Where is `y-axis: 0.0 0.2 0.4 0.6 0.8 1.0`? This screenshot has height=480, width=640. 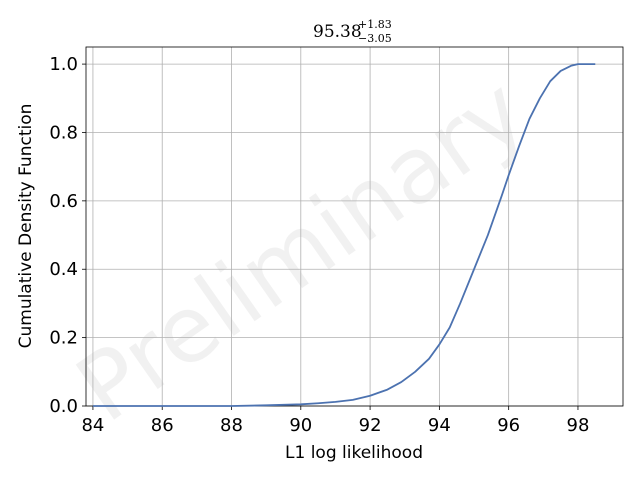
y-axis: 0.0 0.2 0.4 0.6 0.8 1.0 is located at coordinates (67, 235).